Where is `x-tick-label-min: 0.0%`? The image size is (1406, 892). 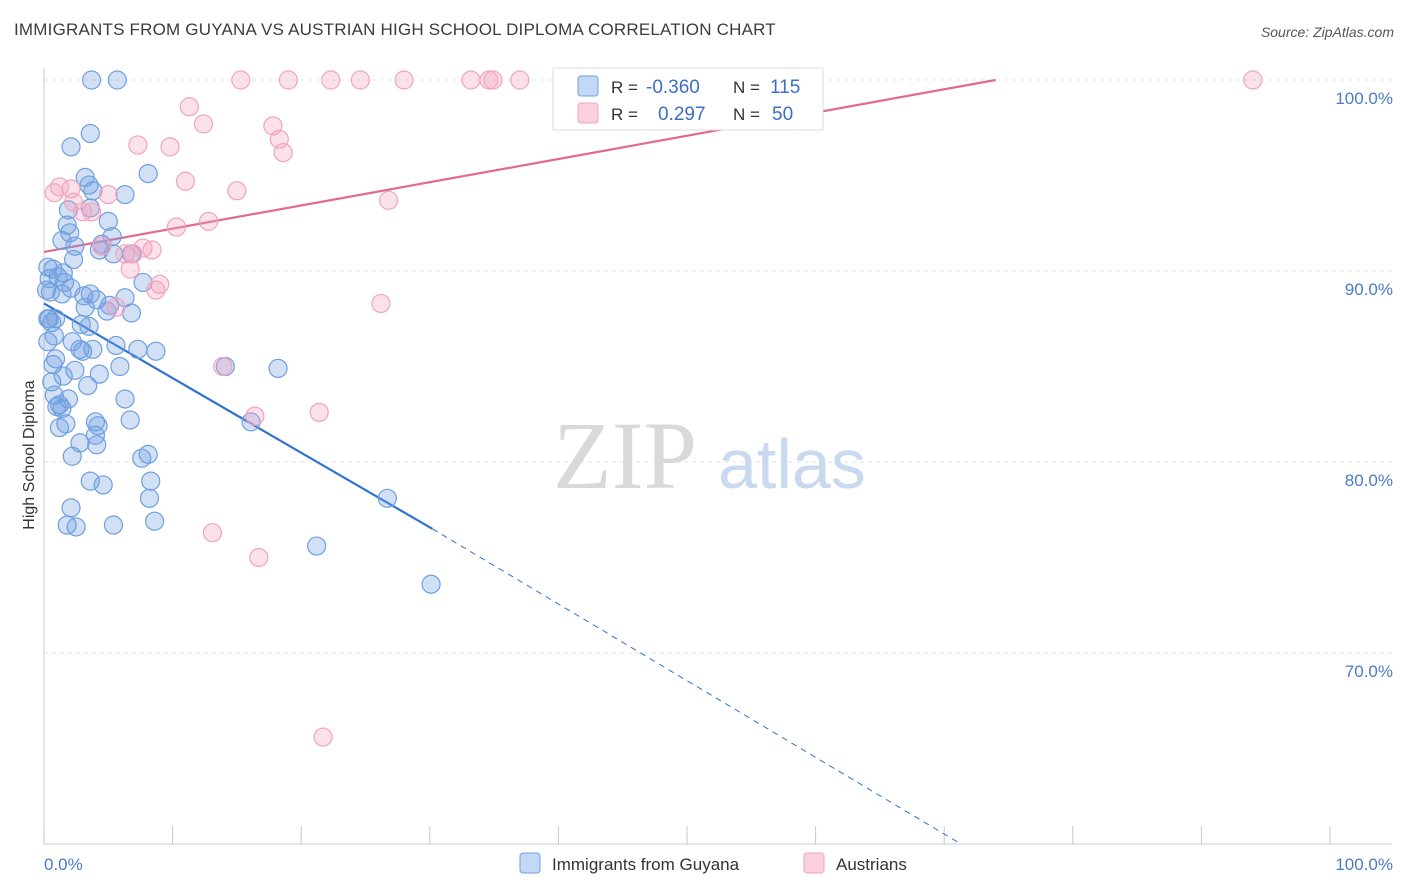 x-tick-label-min: 0.0% is located at coordinates (63, 864).